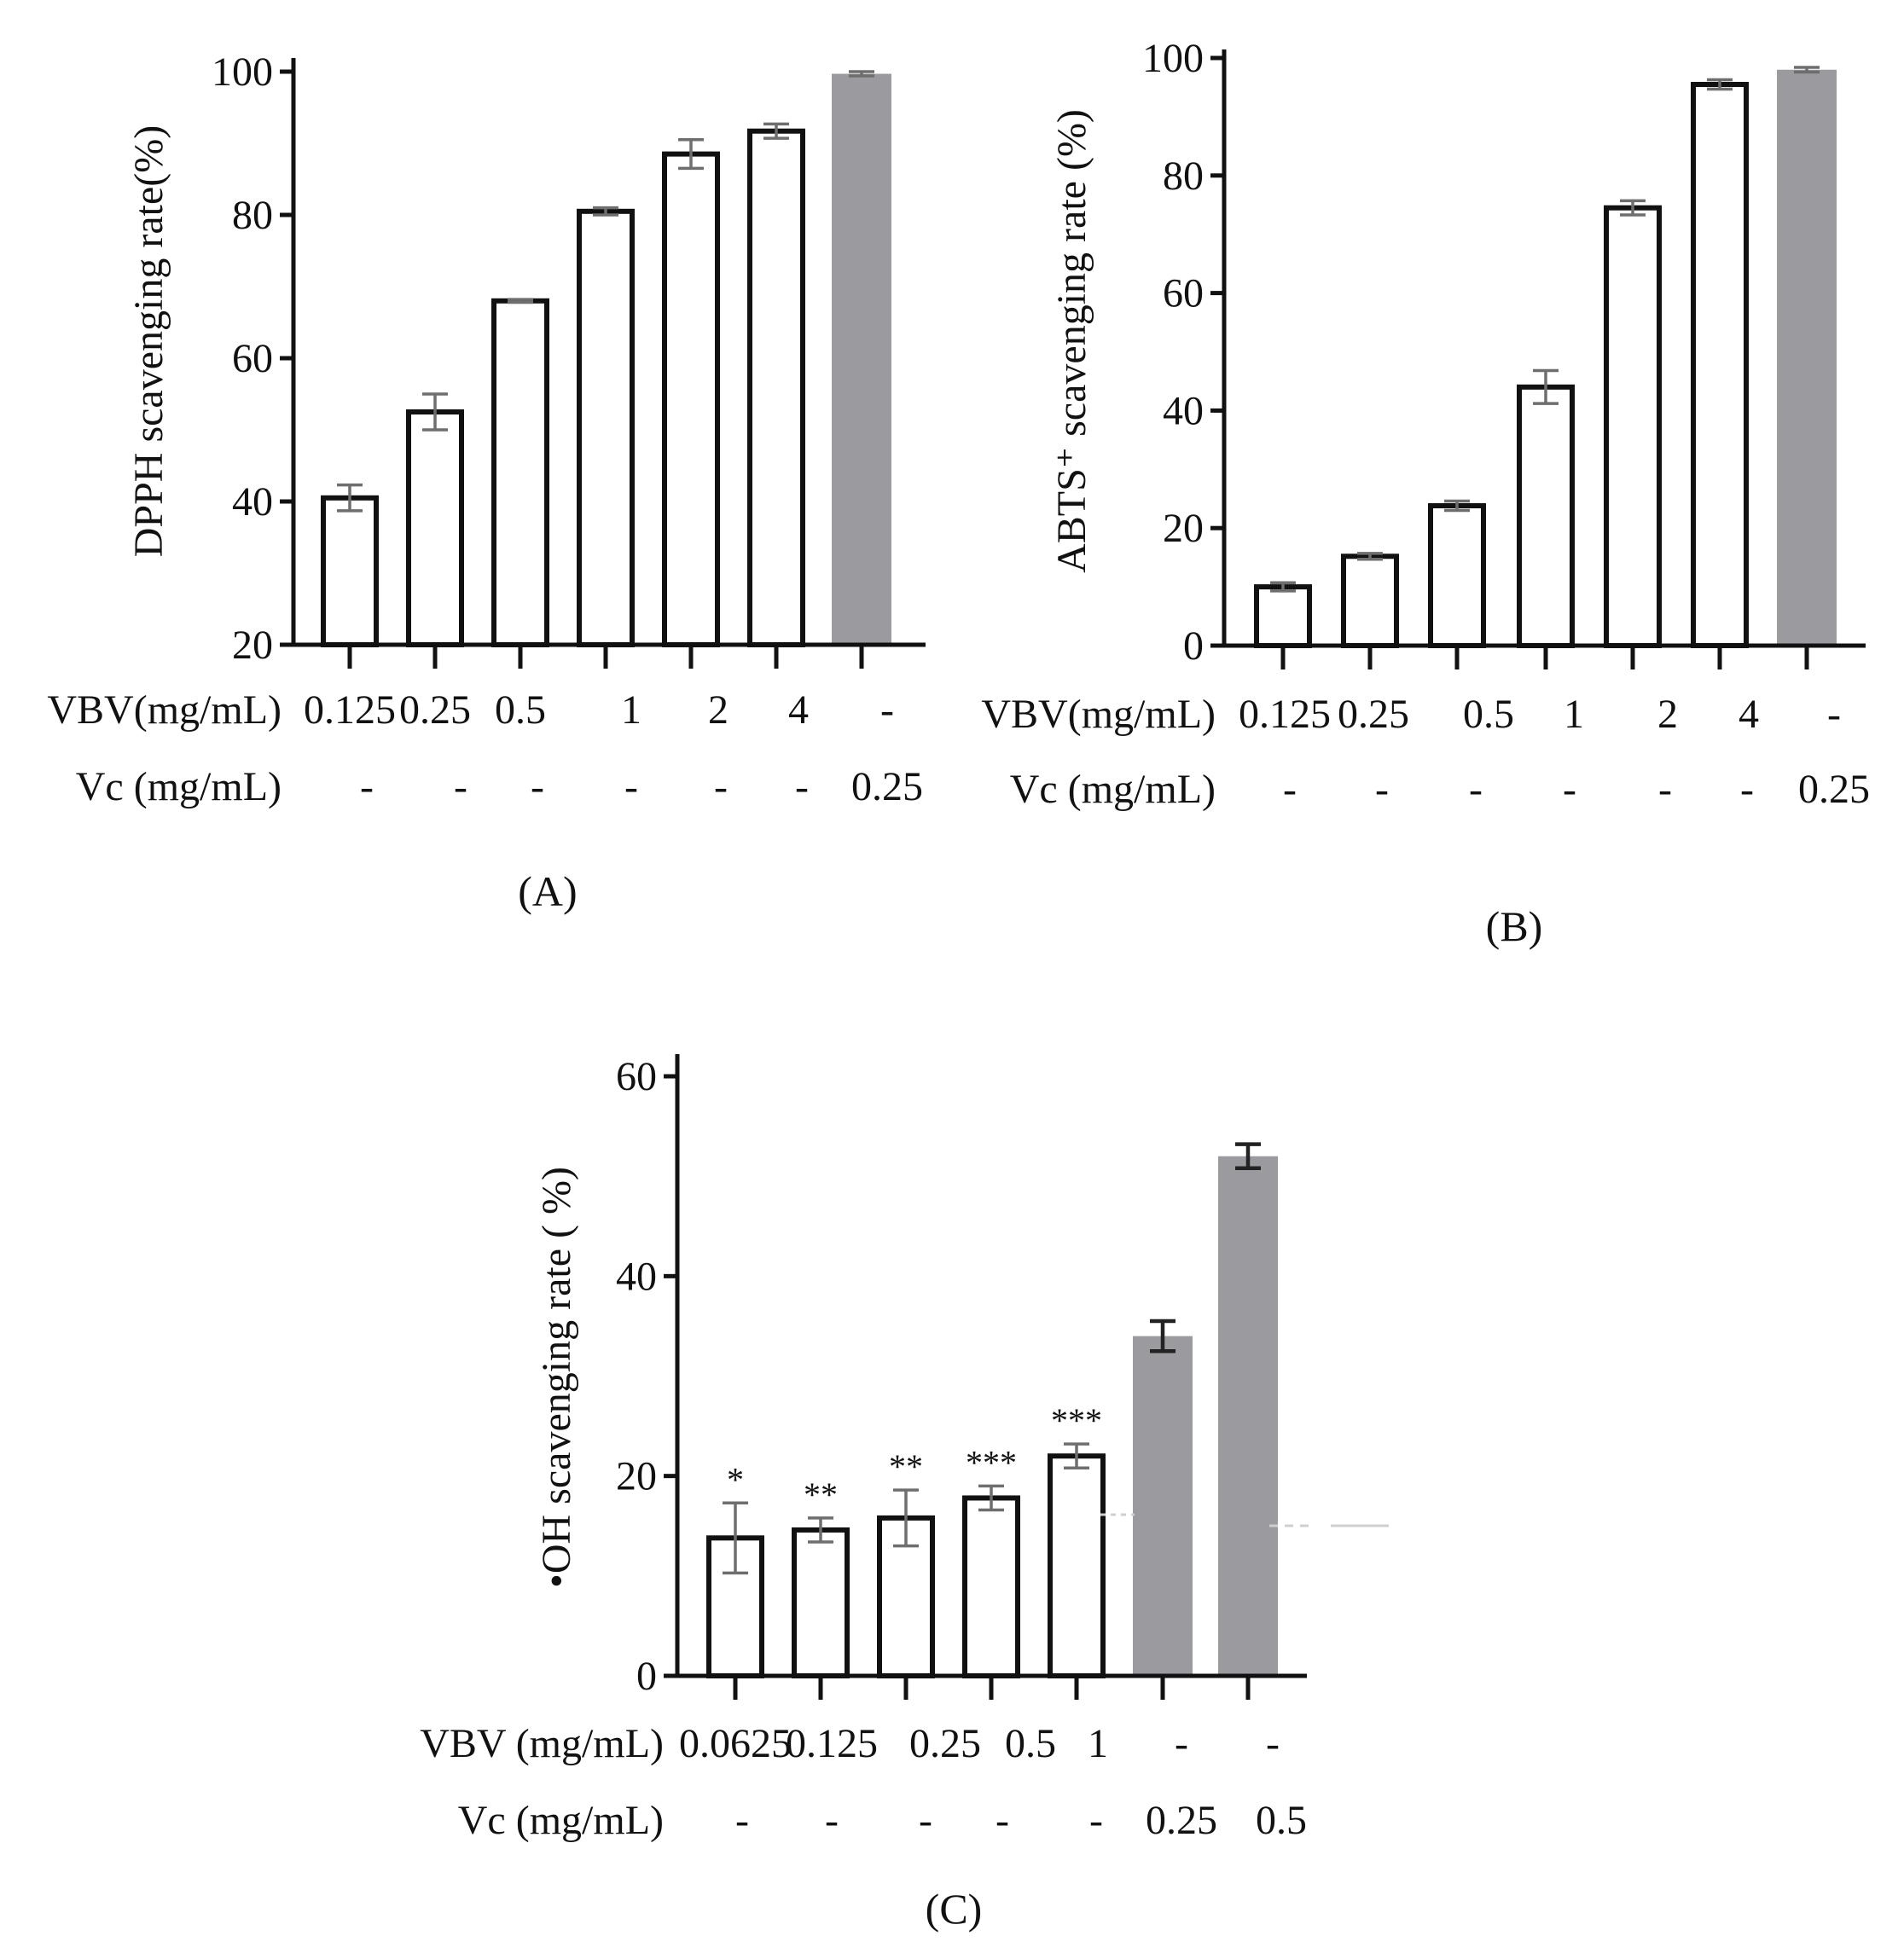 This screenshot has width=1904, height=1959. What do you see at coordinates (599, 710) in the screenshot?
I see `panel-a-vbv-values: 0.125 0.25 0.5 1 2 4 -` at bounding box center [599, 710].